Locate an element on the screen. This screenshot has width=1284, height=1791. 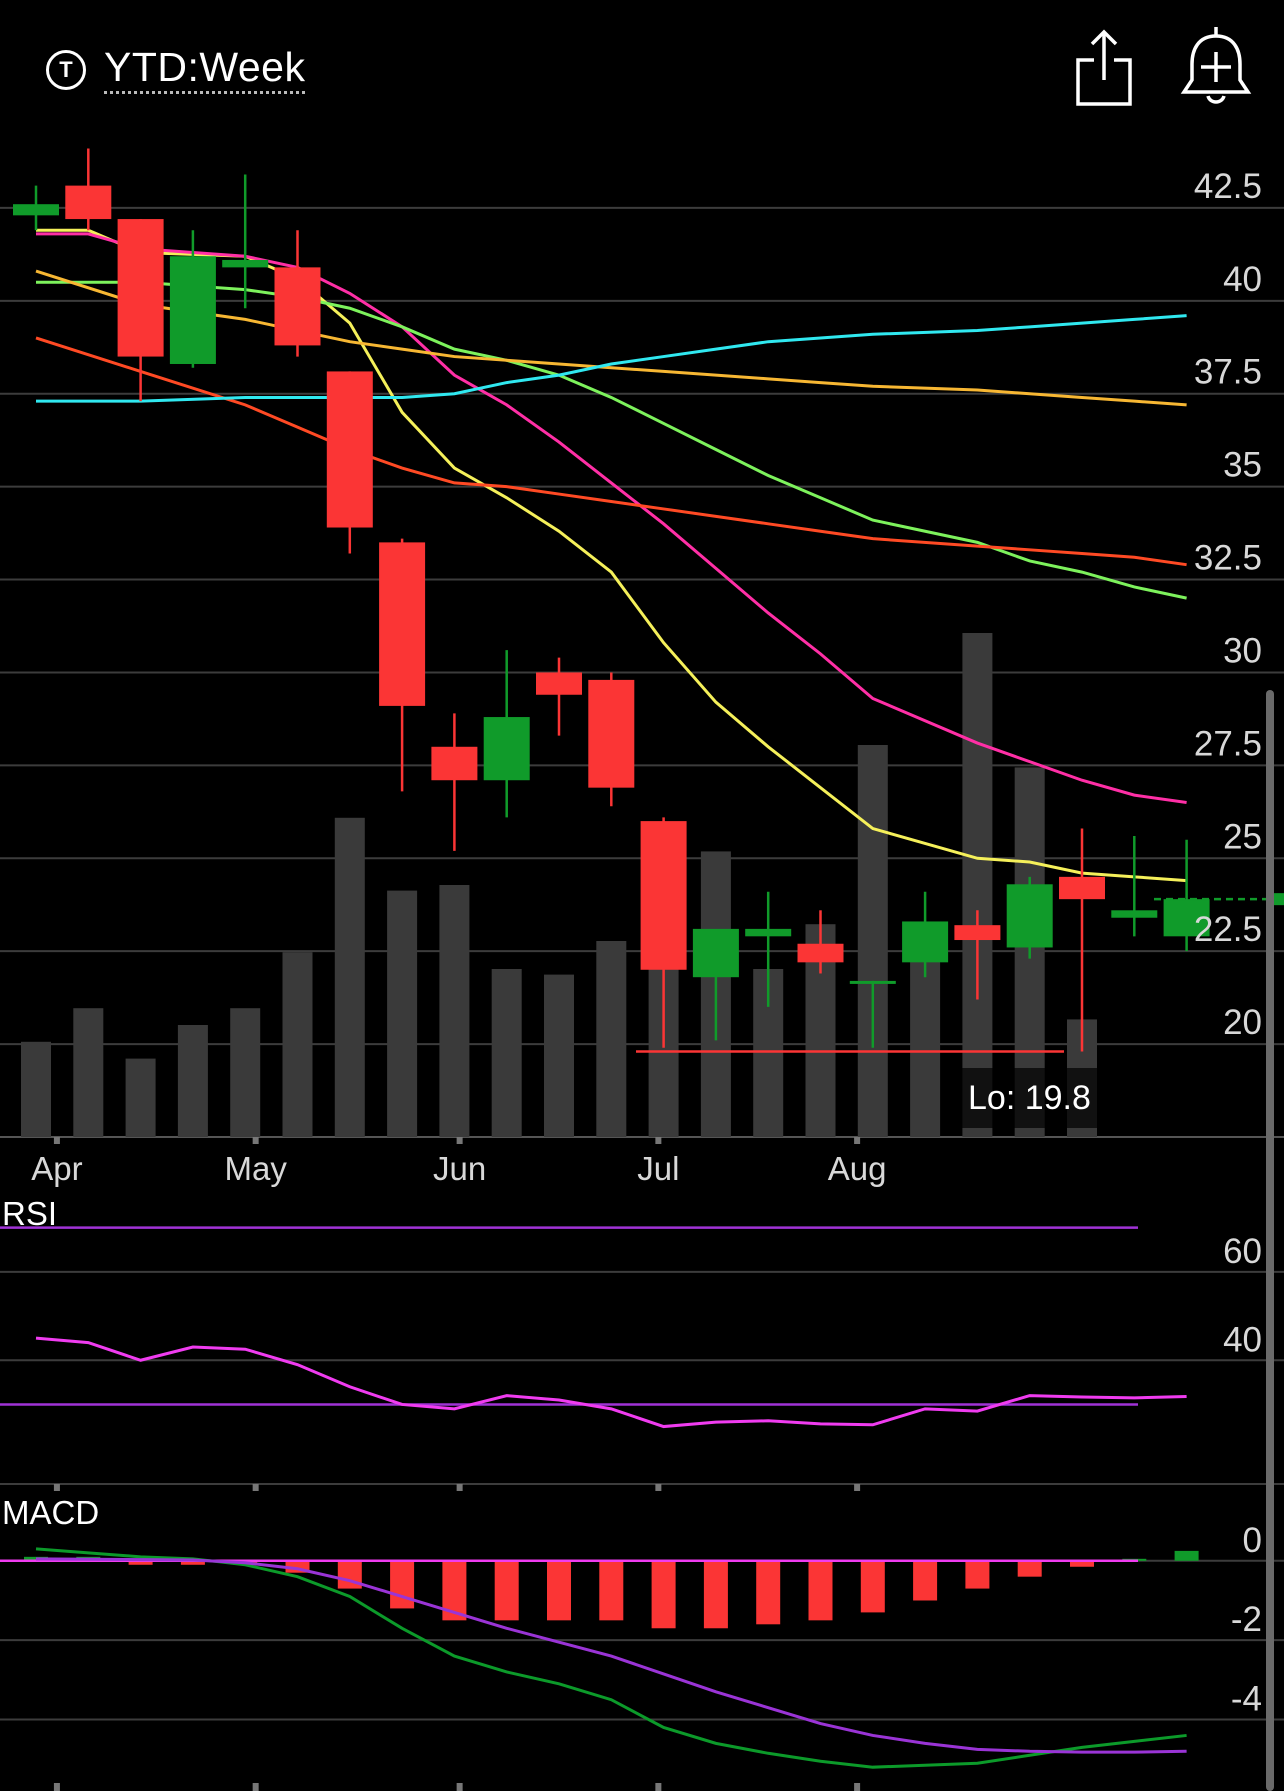
share-button is located at coordinates (1104, 68).